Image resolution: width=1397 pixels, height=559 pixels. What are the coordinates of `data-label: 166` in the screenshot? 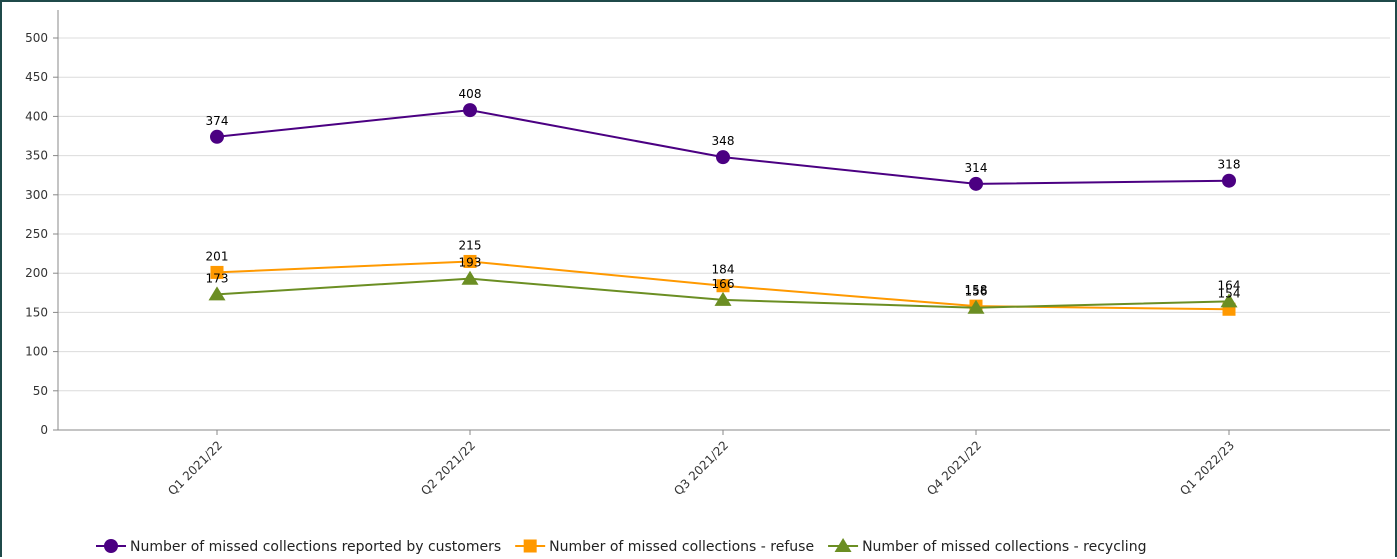 It's located at (723, 284).